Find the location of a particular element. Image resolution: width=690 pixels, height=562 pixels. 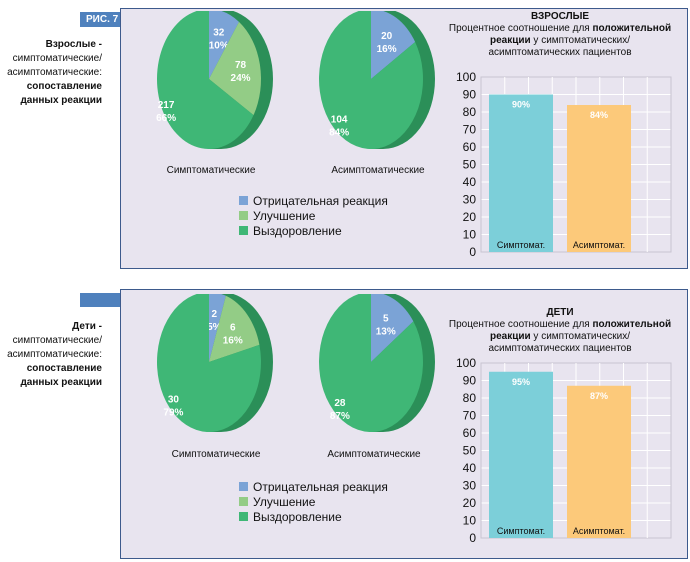

bar-title-line: асимптоматических пациентов is located at coordinates (560, 348).